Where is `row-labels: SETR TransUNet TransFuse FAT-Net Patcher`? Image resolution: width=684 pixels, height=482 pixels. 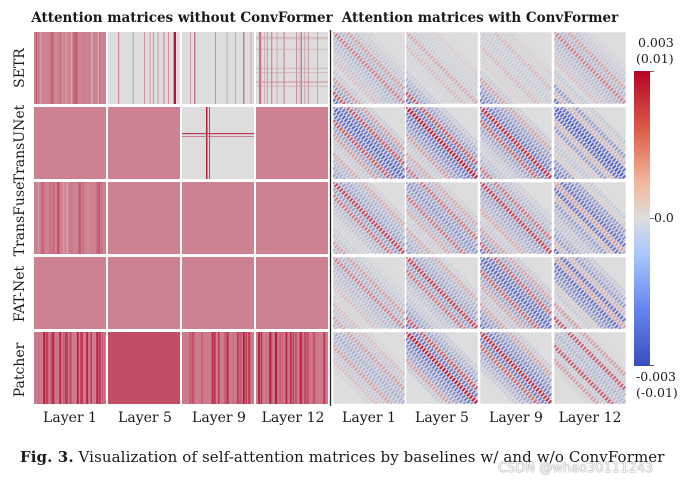 row-labels: SETR TransUNet TransFuse FAT-Net Patcher is located at coordinates (20, 223).